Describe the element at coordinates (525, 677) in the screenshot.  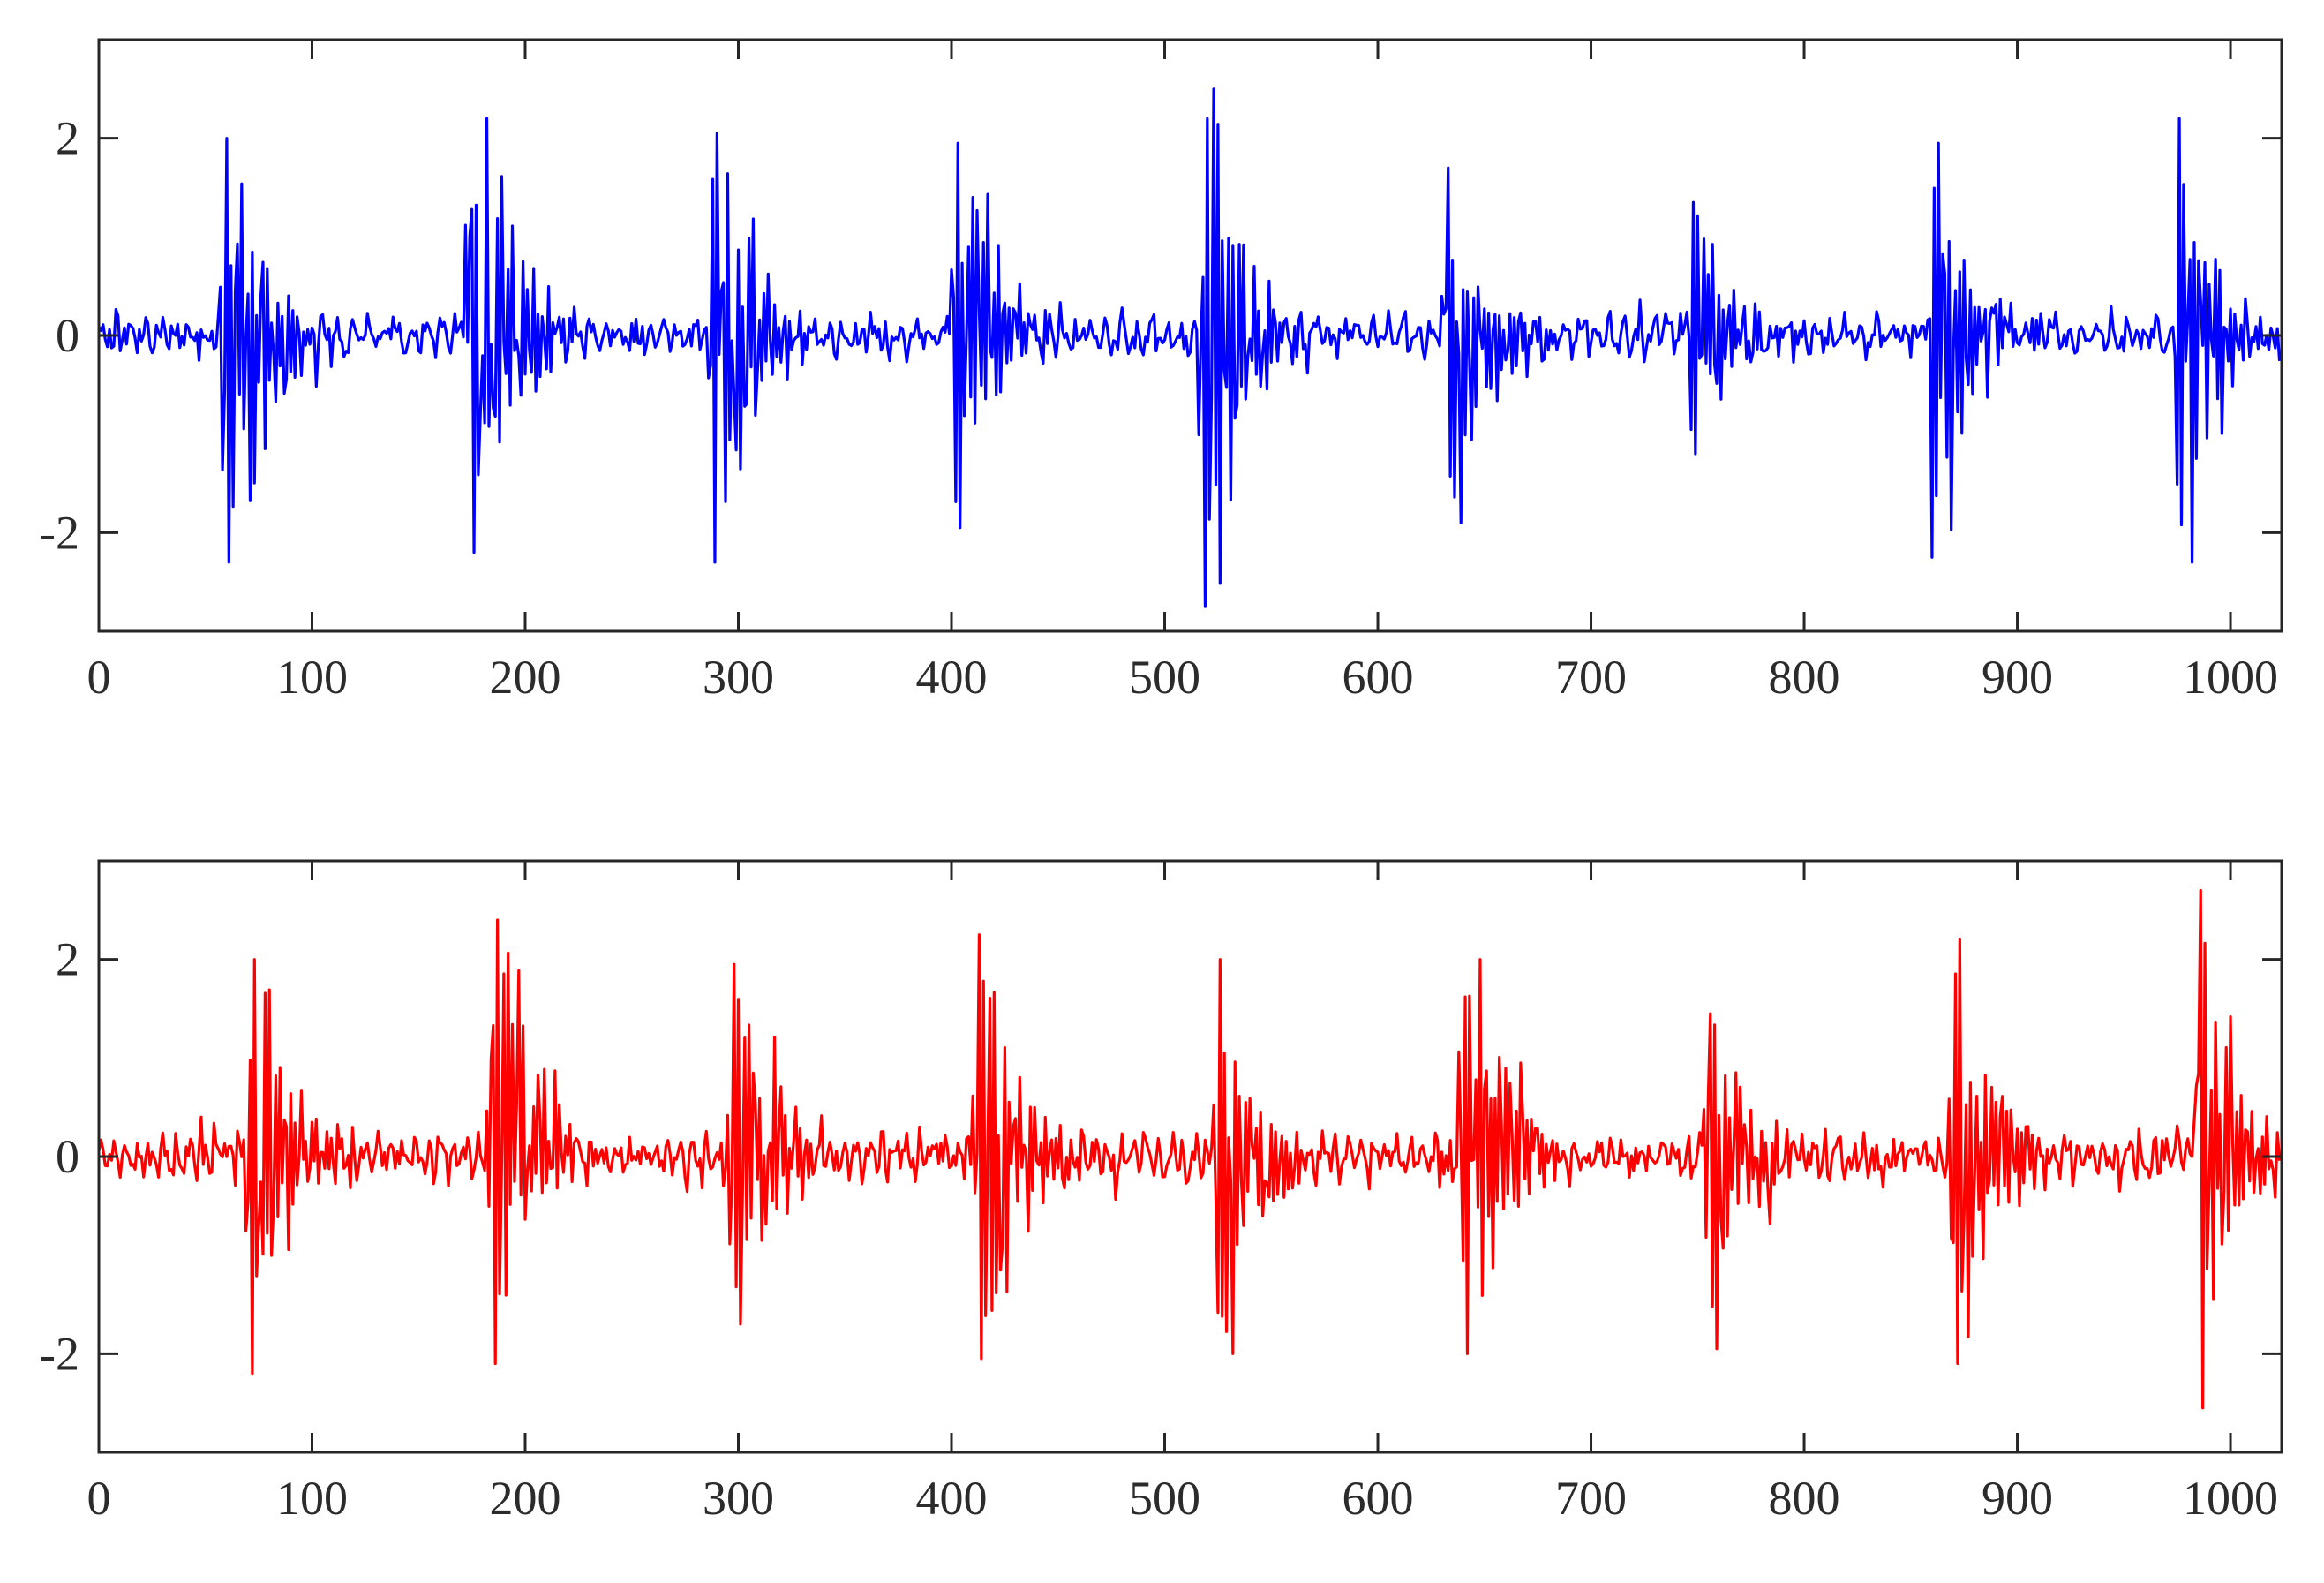
I see `top-x-tick-label: 200` at that location.